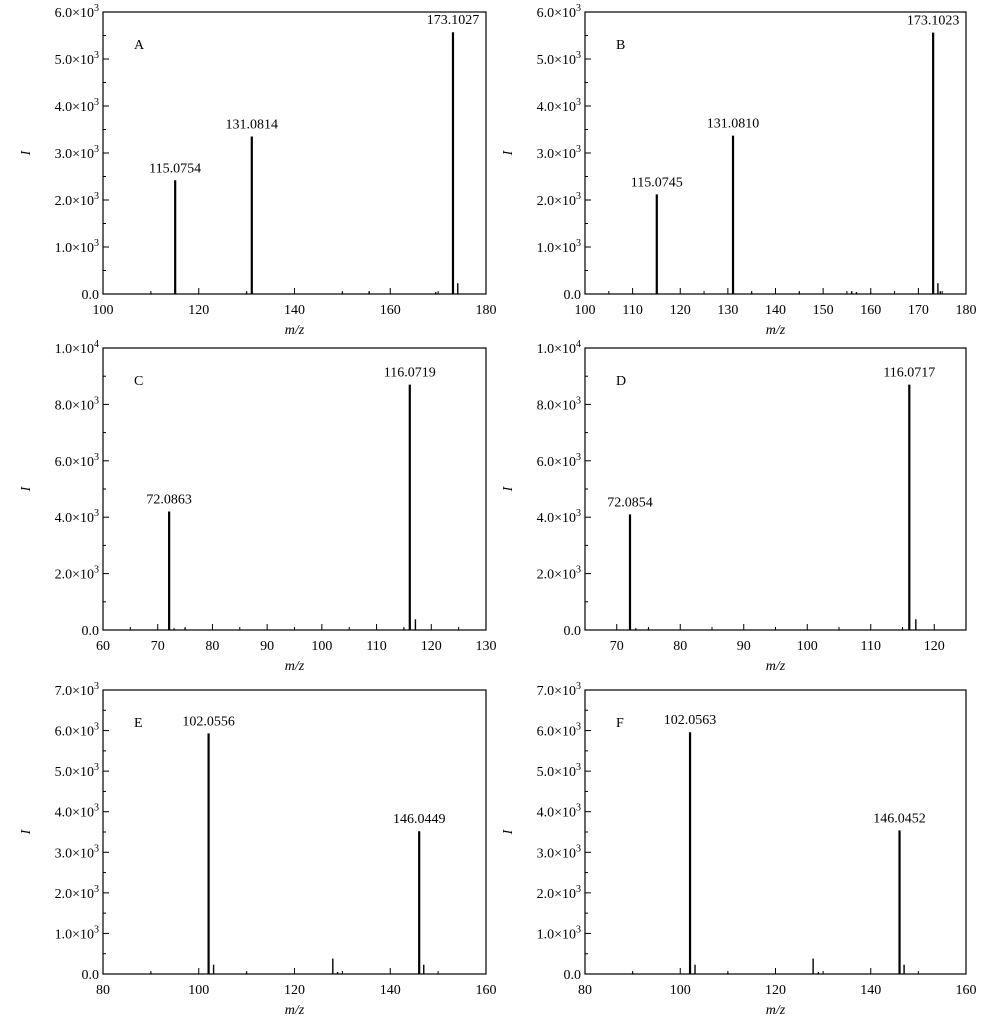  What do you see at coordinates (158, 646) in the screenshot?
I see `x-tick-label: 70` at bounding box center [158, 646].